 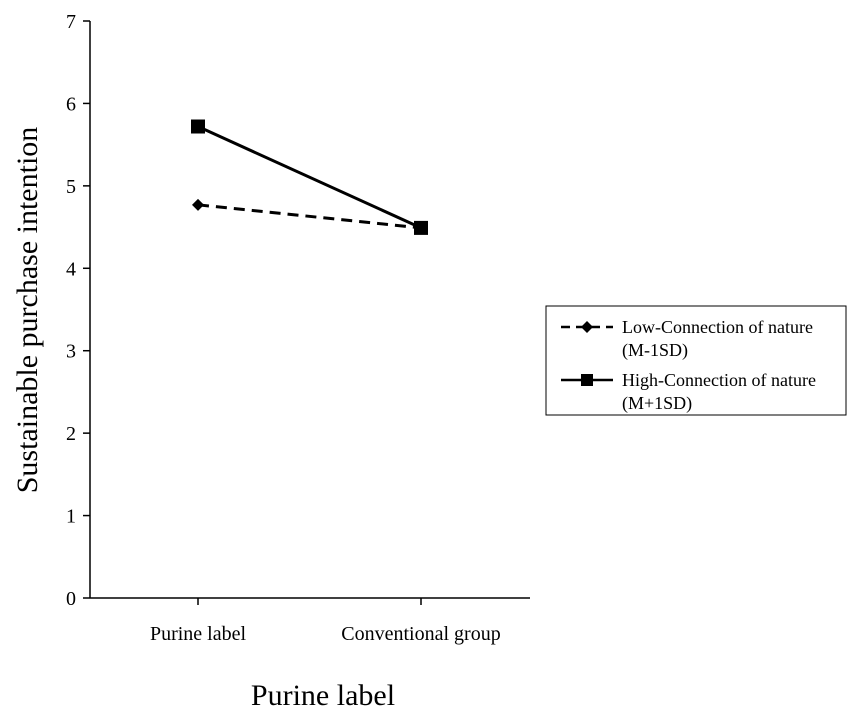 I want to click on legend-label-low-line1: Low-Connection of nature, so click(x=717, y=327).